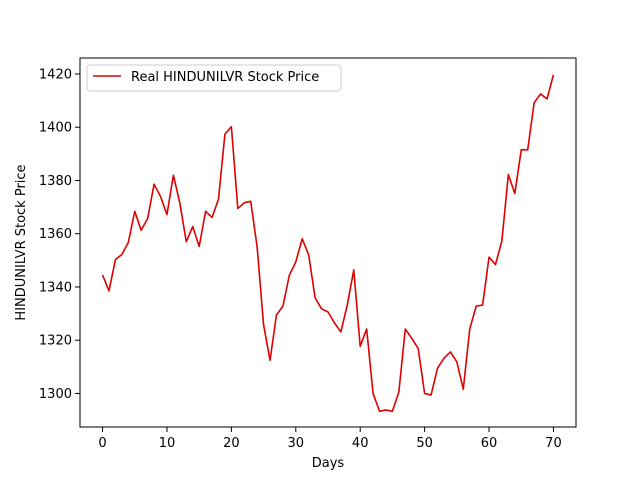 The image size is (640, 480). What do you see at coordinates (55, 74) in the screenshot?
I see `y-tick-label: 1420` at bounding box center [55, 74].